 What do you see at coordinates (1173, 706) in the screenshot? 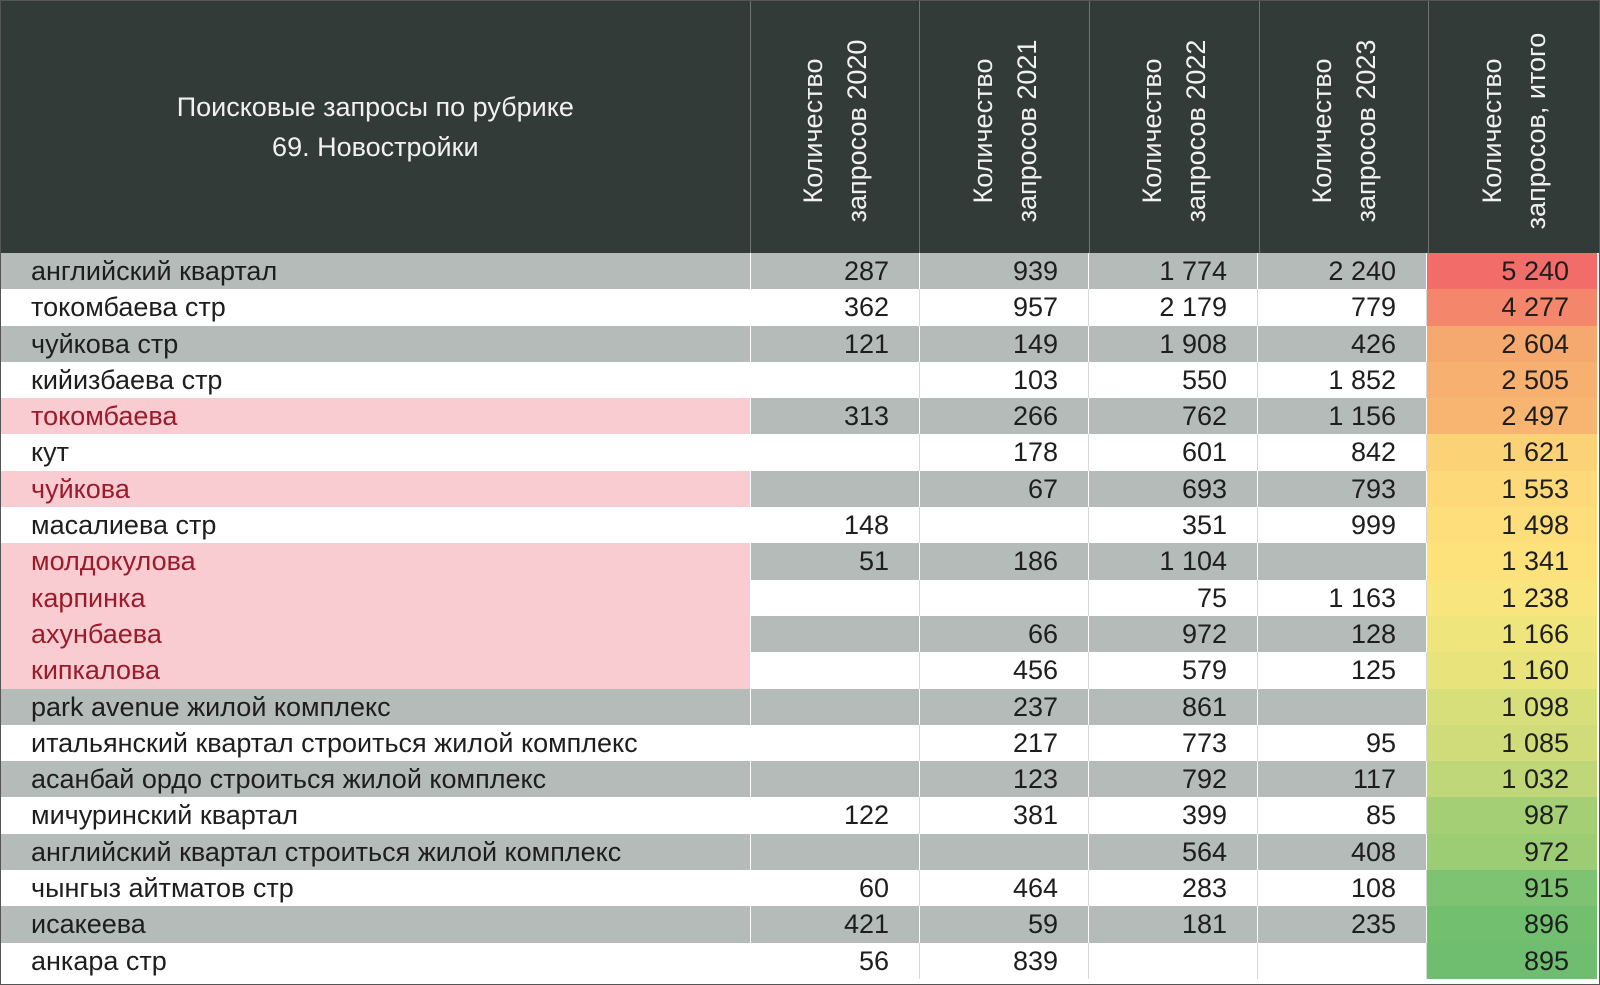
I see `value-cell: 861` at bounding box center [1173, 706].